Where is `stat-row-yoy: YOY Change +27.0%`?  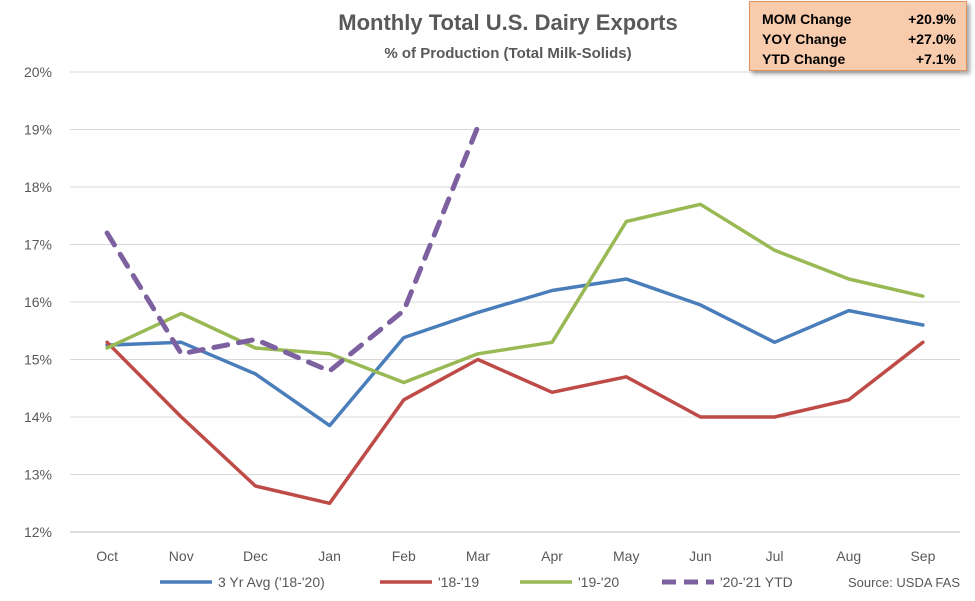 stat-row-yoy: YOY Change +27.0% is located at coordinates (859, 39).